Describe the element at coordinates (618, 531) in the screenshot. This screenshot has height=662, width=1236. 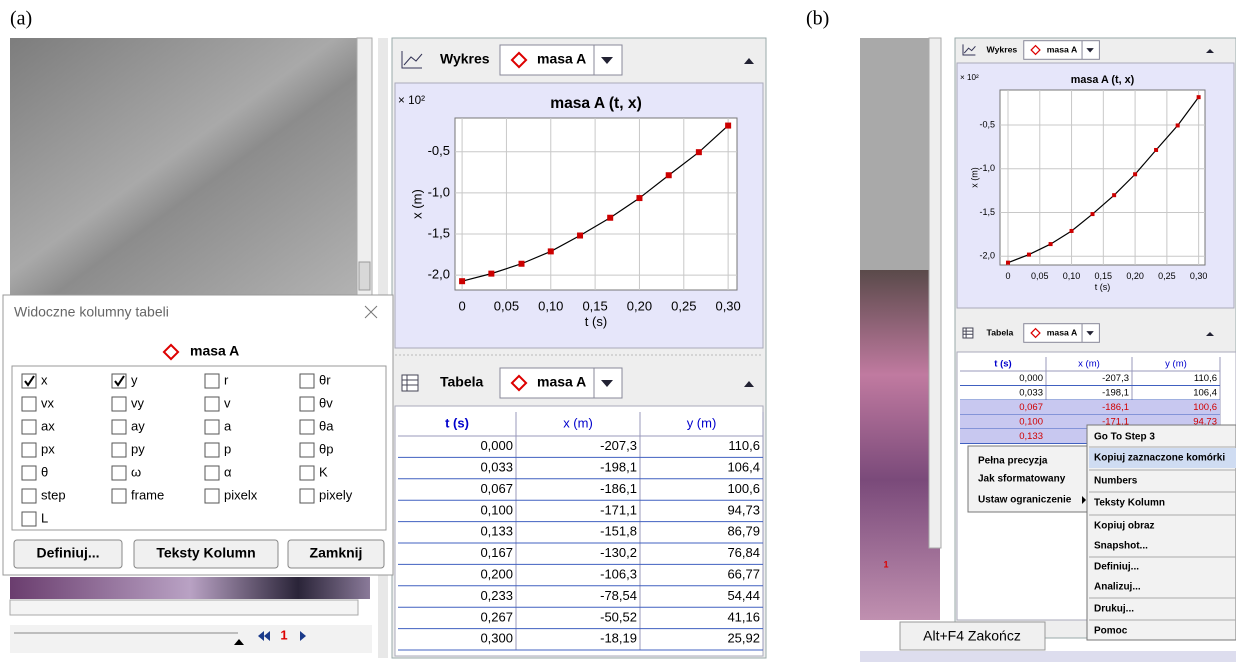
I see `table-cell: -151,8` at that location.